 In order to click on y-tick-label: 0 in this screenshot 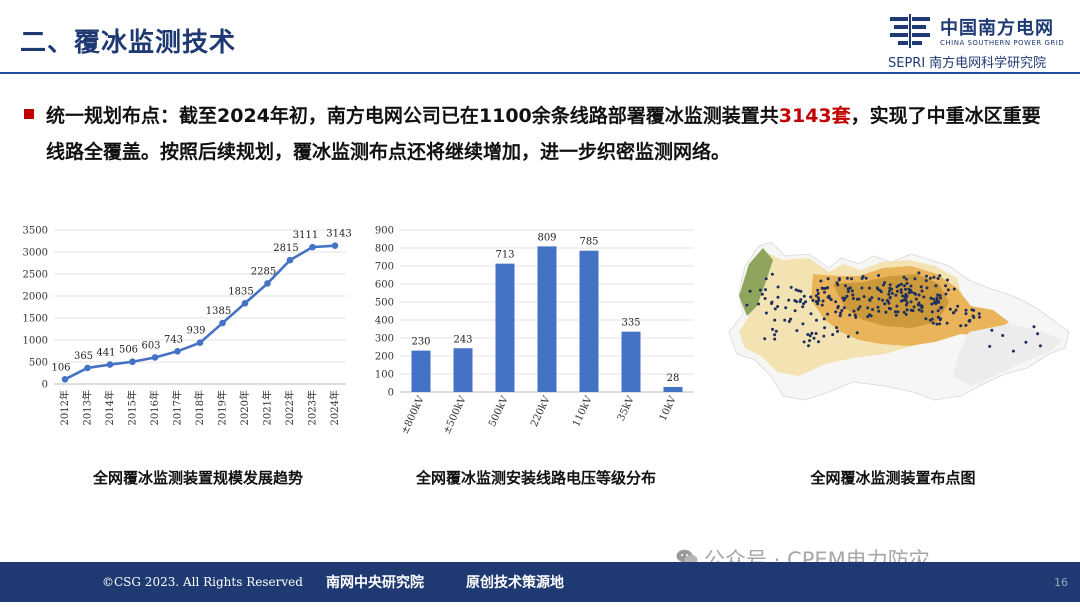, I will do `click(45, 385)`.